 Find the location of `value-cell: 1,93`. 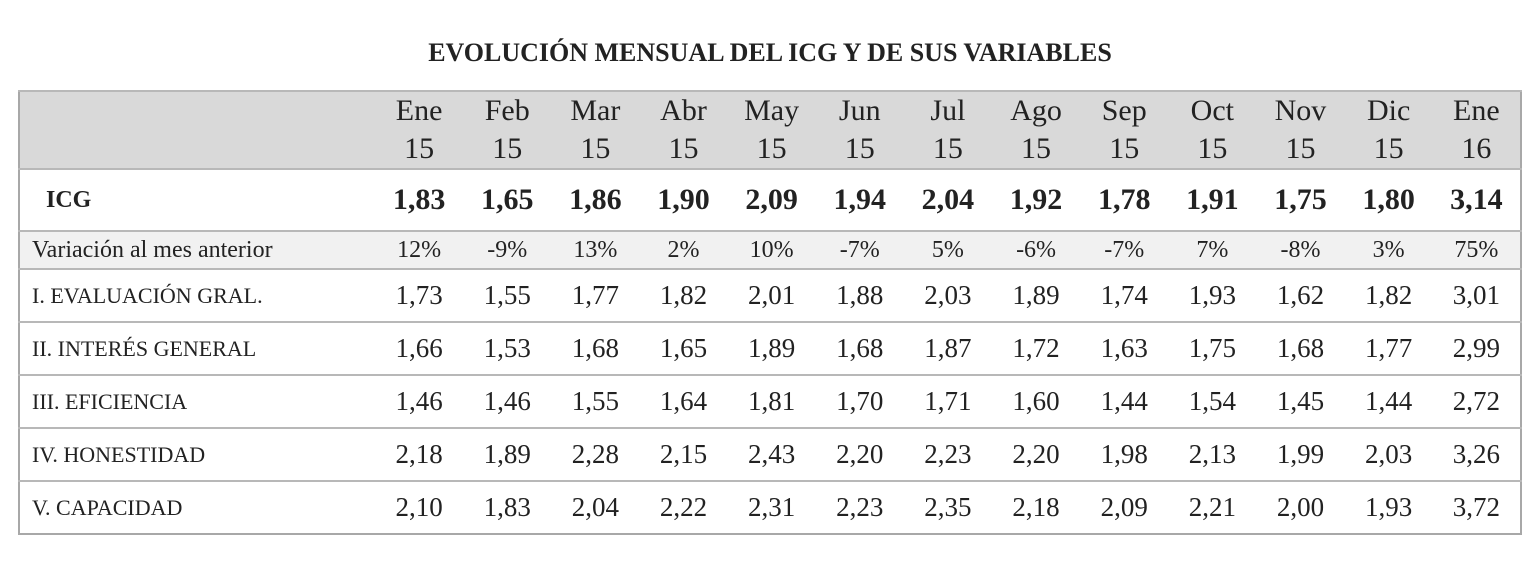

value-cell: 1,93 is located at coordinates (1212, 295).